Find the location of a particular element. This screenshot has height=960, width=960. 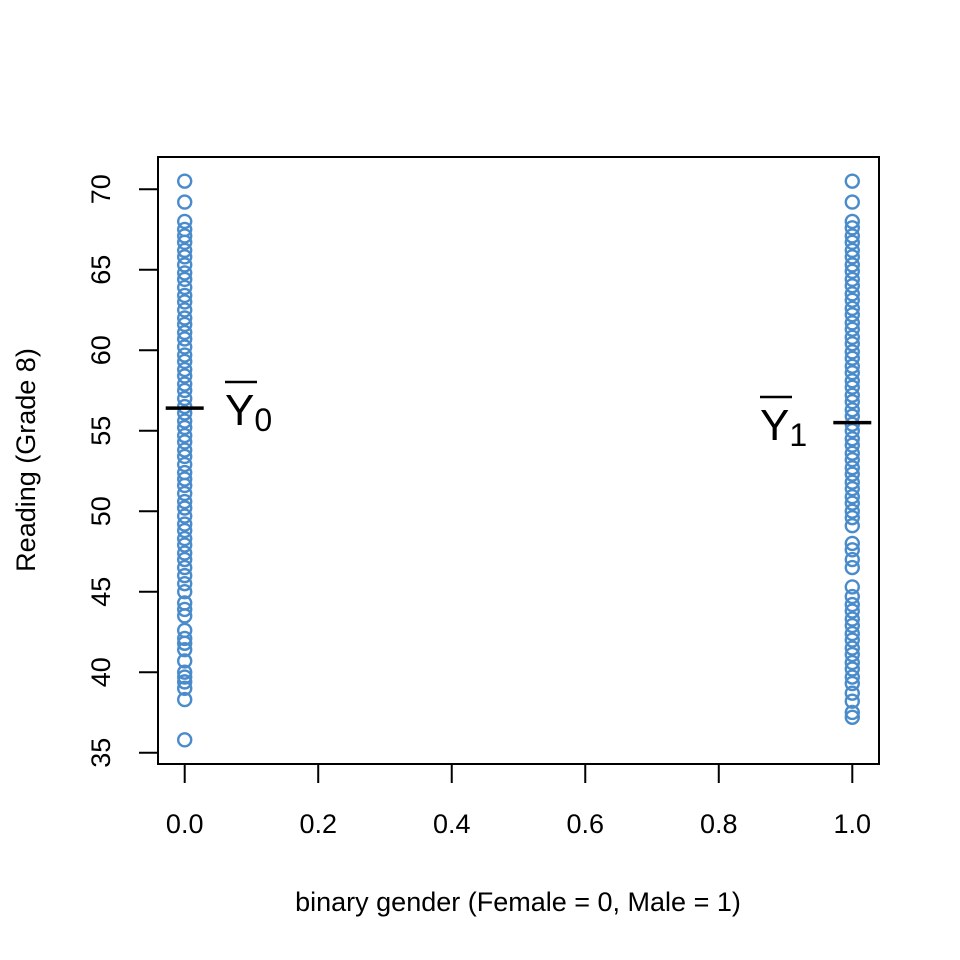

x-tick-label: 1.0 is located at coordinates (853, 824).